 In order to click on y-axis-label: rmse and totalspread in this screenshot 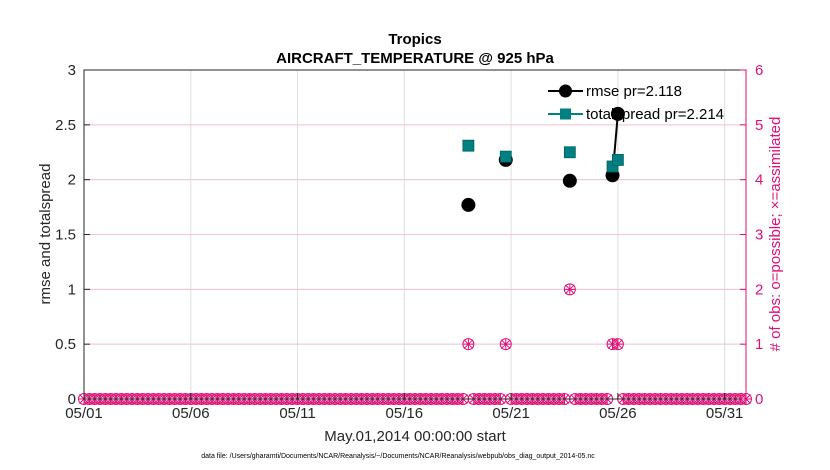, I will do `click(45, 234)`.